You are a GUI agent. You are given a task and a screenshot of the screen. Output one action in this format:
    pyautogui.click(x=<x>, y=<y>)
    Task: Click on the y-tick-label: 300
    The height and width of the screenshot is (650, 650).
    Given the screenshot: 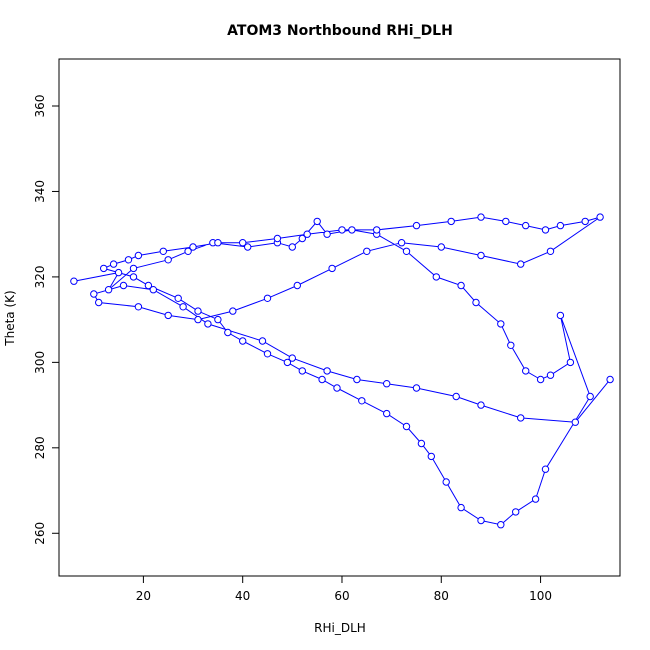 What is the action you would take?
    pyautogui.click(x=40, y=362)
    